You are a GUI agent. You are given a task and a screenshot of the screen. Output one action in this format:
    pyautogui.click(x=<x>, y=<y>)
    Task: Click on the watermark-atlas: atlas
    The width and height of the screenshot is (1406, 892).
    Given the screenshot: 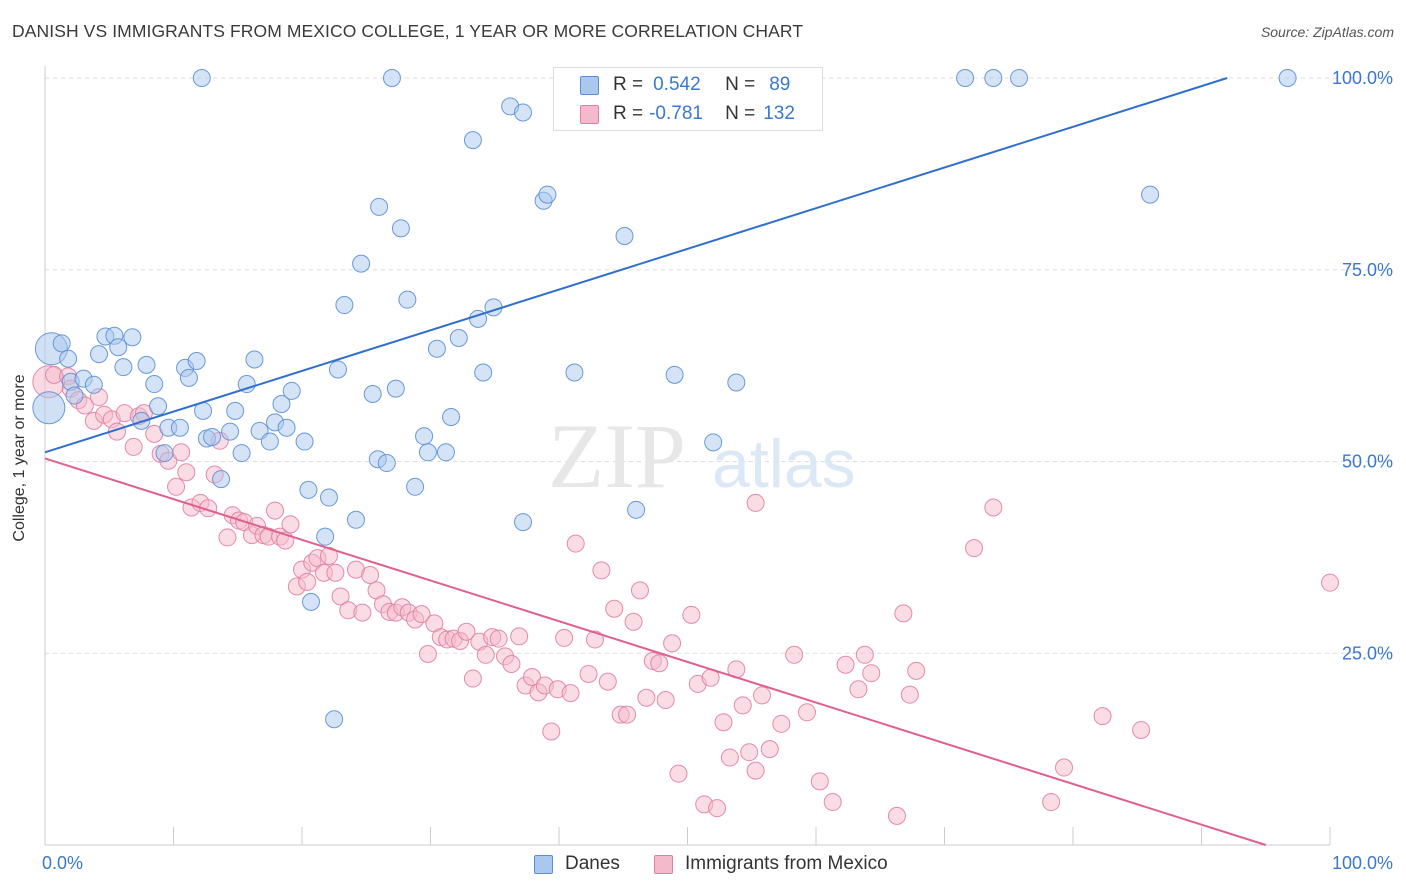 What is the action you would take?
    pyautogui.click(x=784, y=464)
    